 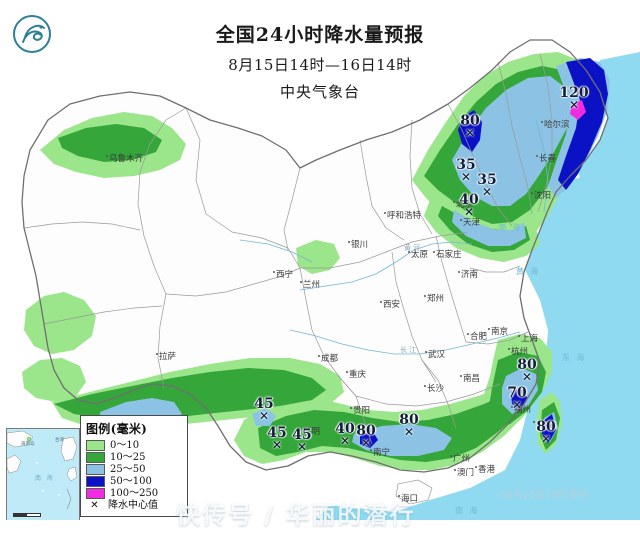 I want to click on legend-row-0: 0～10, so click(x=134, y=445).